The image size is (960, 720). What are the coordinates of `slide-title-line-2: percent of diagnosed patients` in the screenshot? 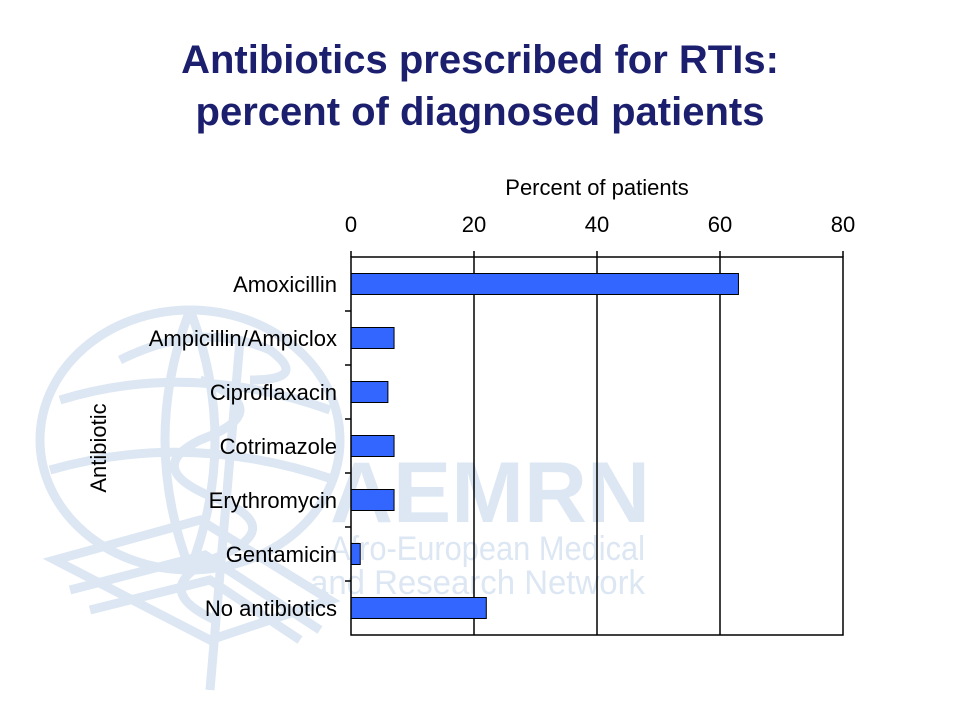 It's located at (480, 112).